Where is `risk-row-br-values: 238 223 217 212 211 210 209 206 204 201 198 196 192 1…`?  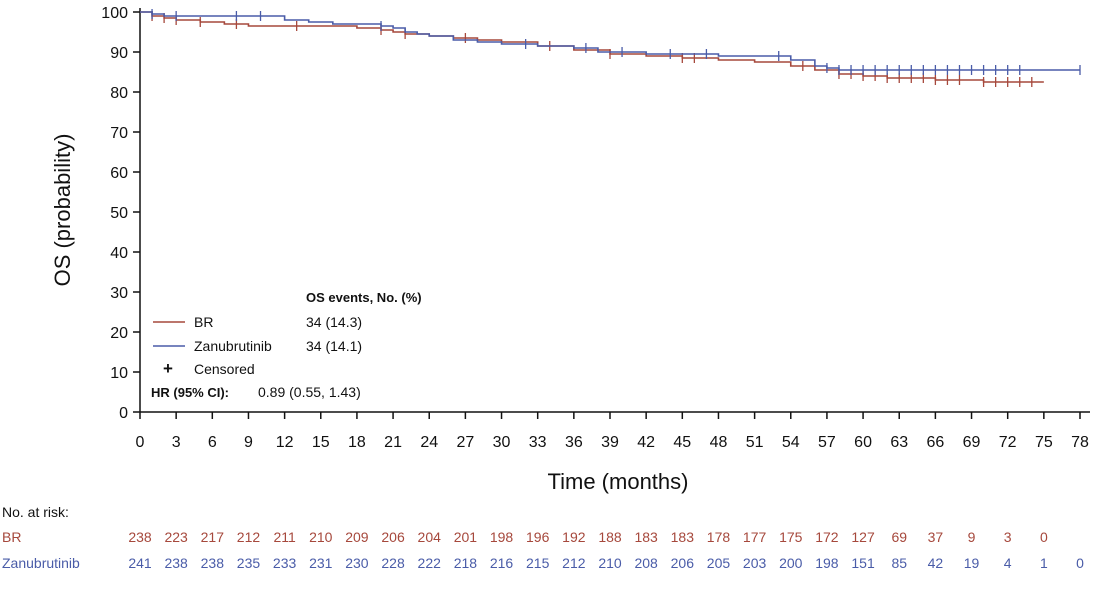
risk-row-br-values: 238 223 217 212 211 210 209 206 204 201 198 196 192 1… is located at coordinates (588, 537).